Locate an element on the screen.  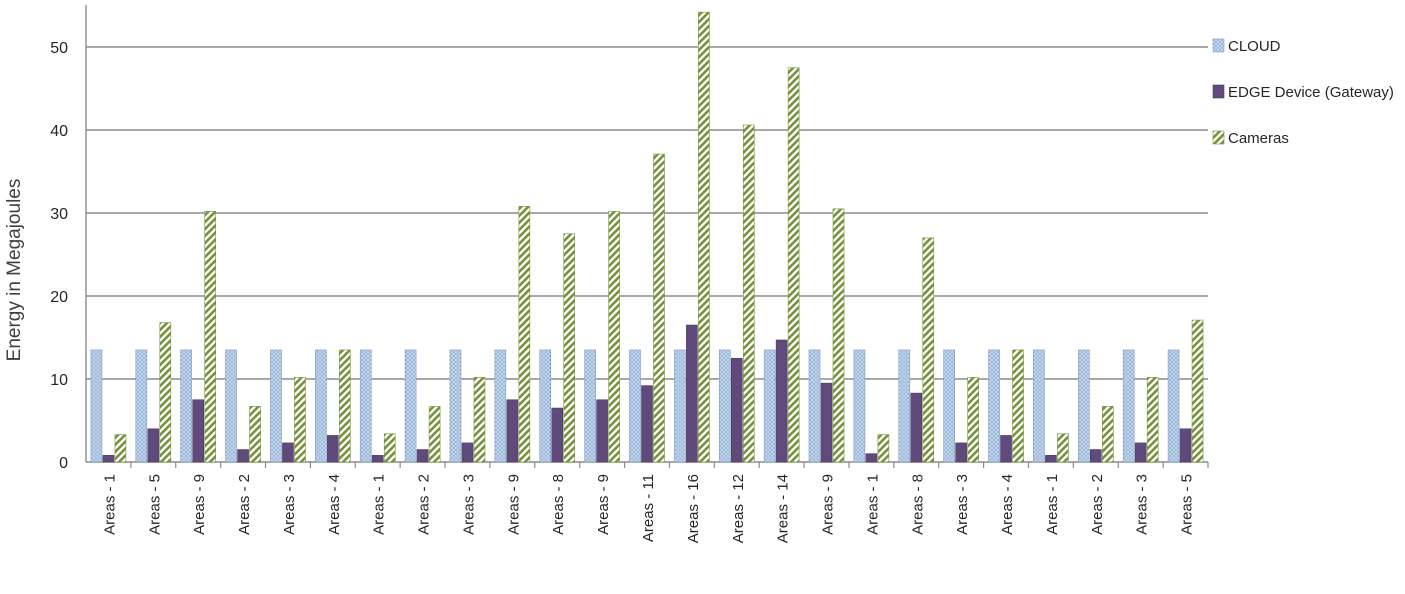
y-tick-label: 10 is located at coordinates (59, 380).